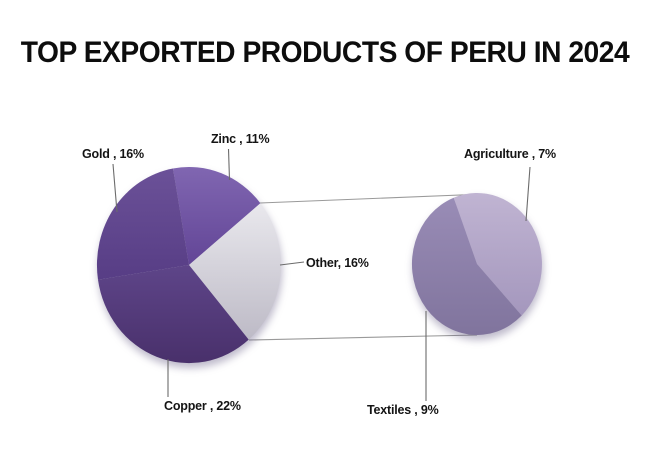 This screenshot has width=650, height=450. Describe the element at coordinates (510, 154) in the screenshot. I see `agriculture-label: Agriculture , 7%` at that location.